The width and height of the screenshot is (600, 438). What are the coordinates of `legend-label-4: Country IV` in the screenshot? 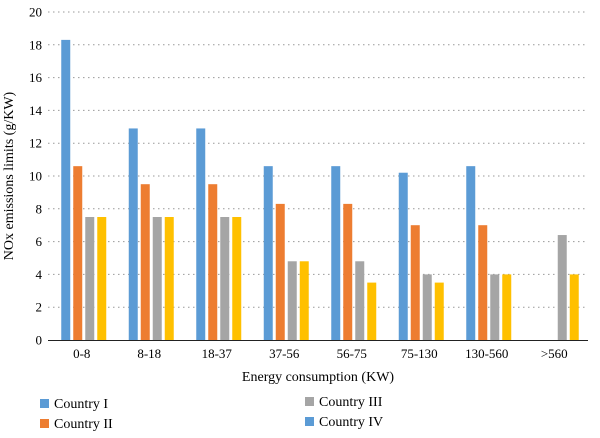 It's located at (351, 422).